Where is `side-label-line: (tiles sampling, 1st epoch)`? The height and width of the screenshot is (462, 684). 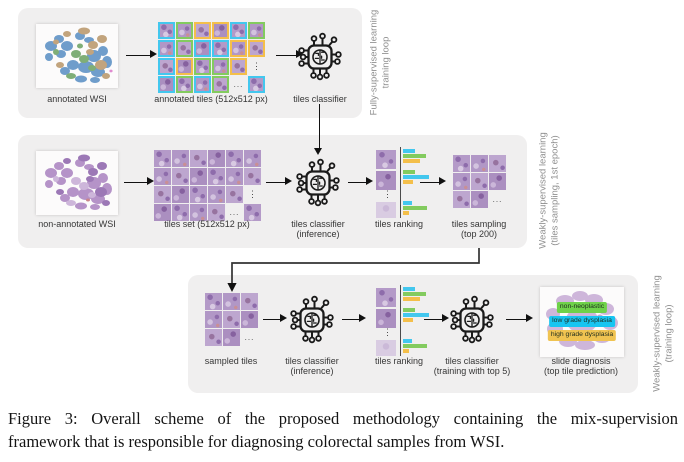 side-label-line: (tiles sampling, 1st epoch) is located at coordinates (554, 190).